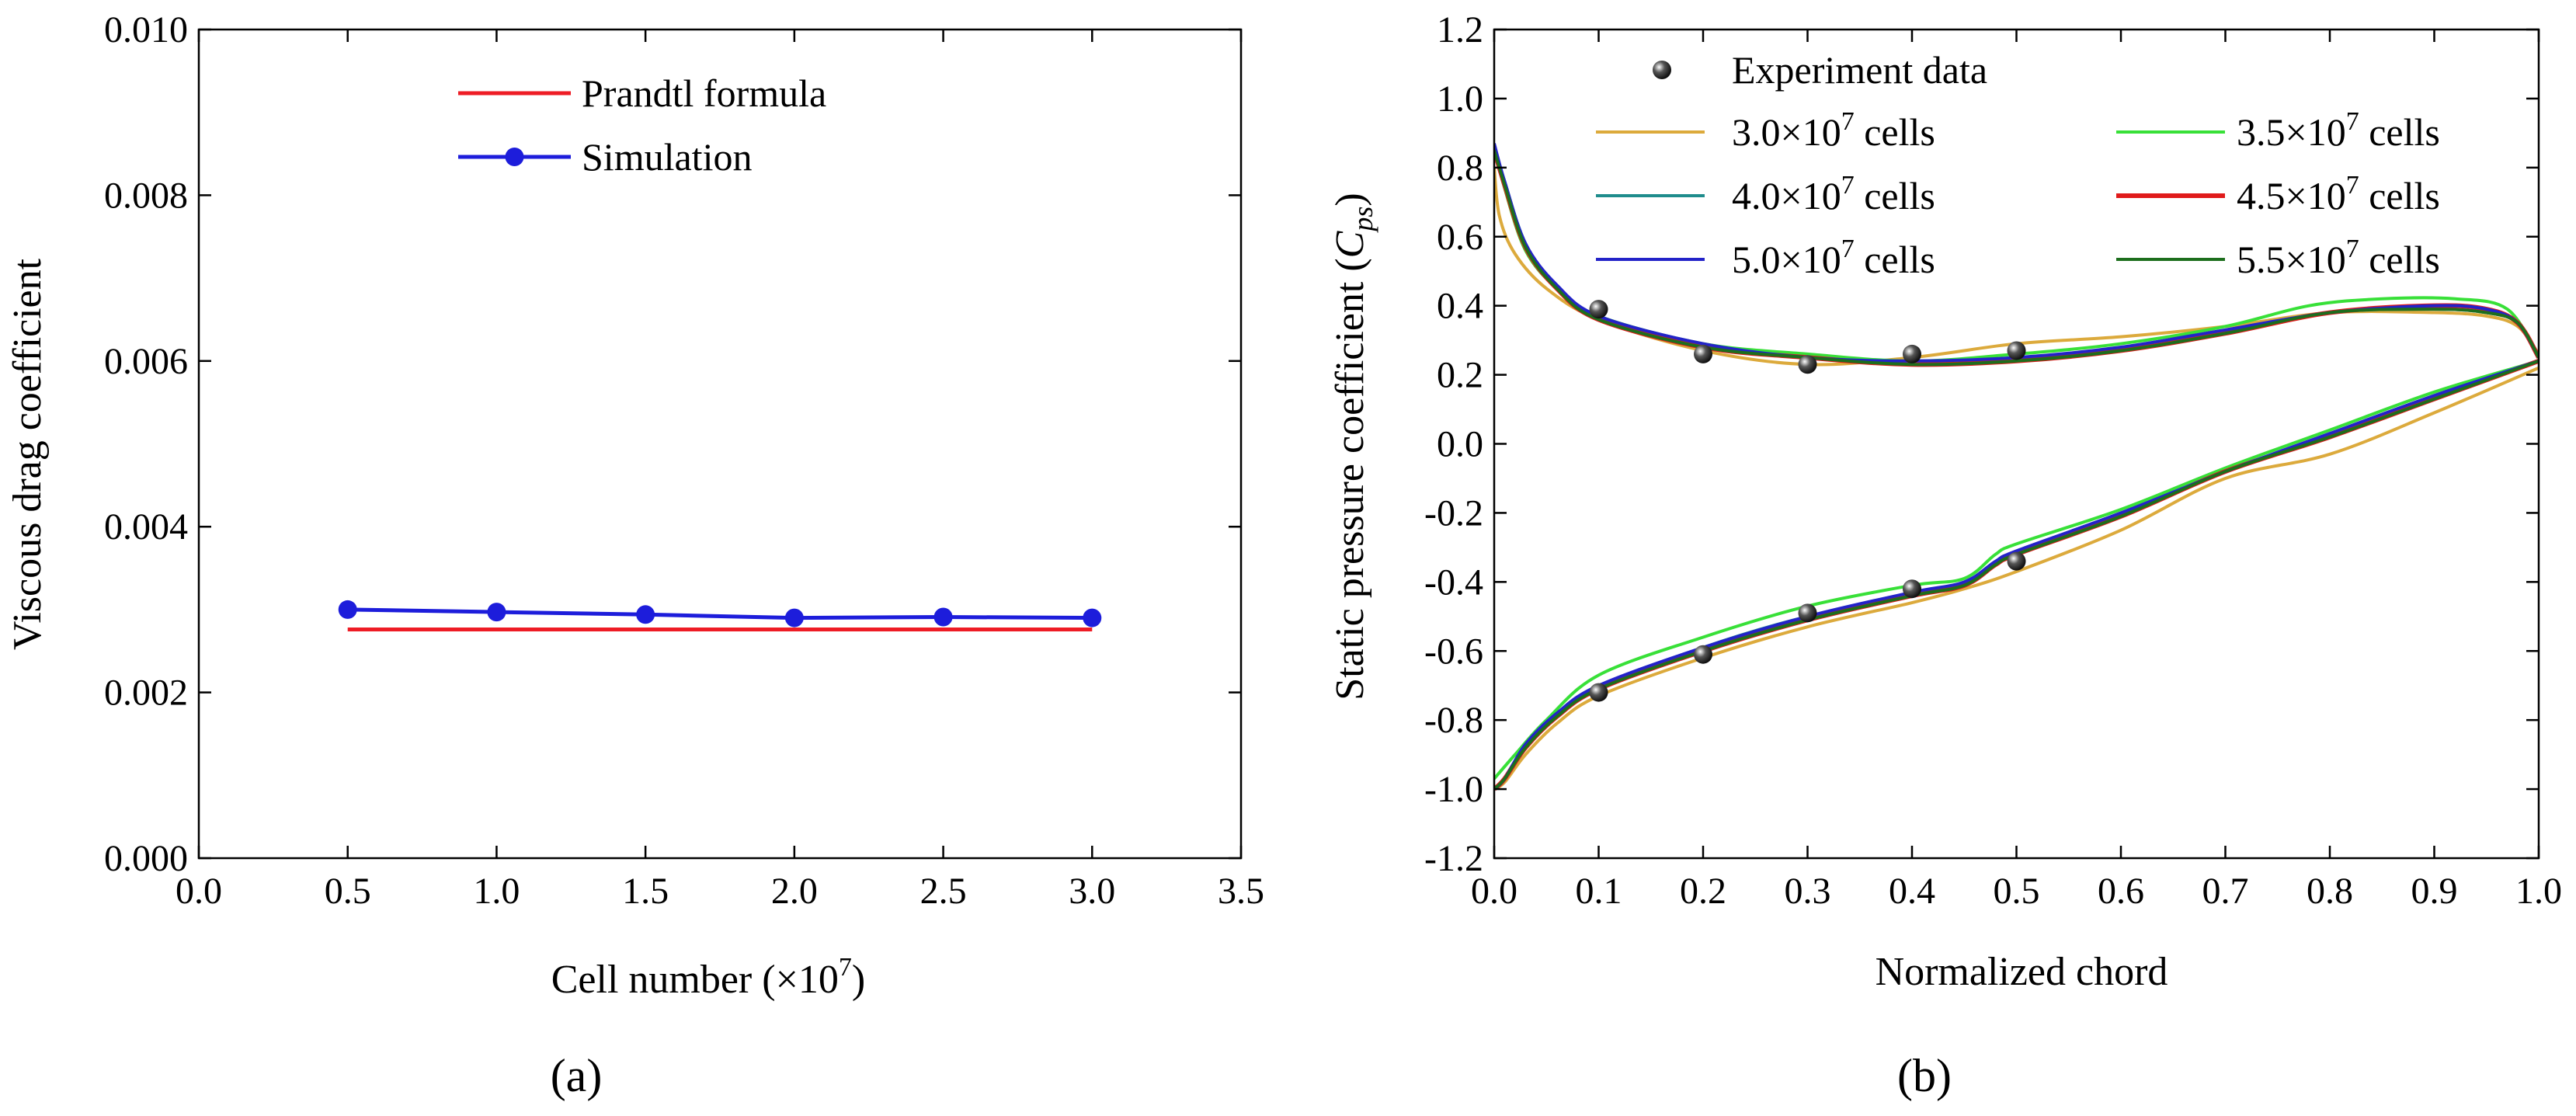  I want to click on panel-a-x-tick-label: 0.5, so click(348, 891).